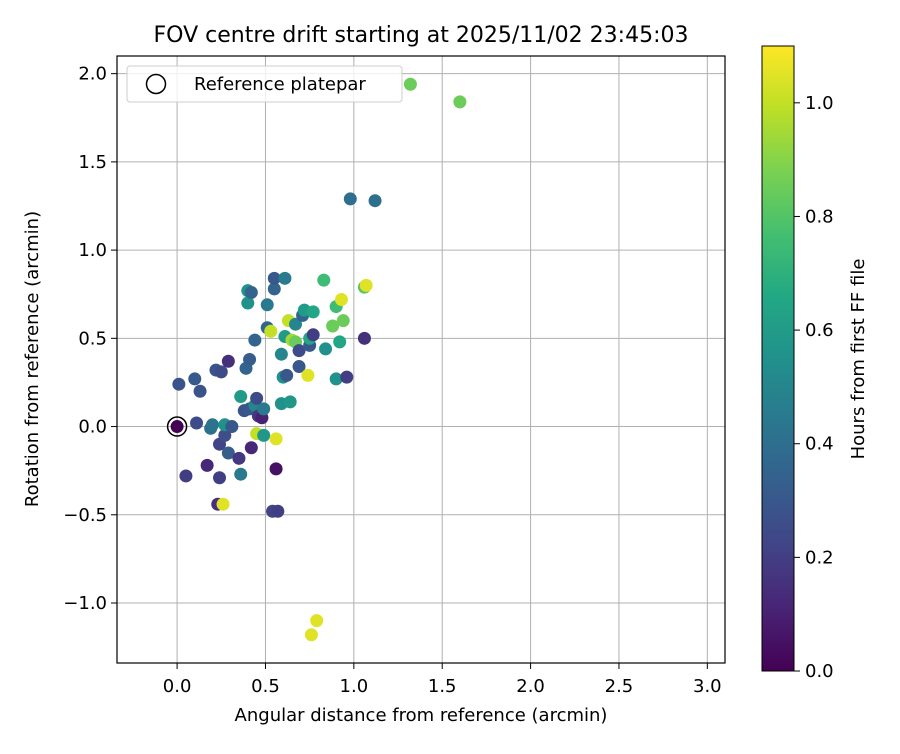 This screenshot has height=754, width=900. What do you see at coordinates (92, 162) in the screenshot?
I see `y-tick-label: 1.5` at bounding box center [92, 162].